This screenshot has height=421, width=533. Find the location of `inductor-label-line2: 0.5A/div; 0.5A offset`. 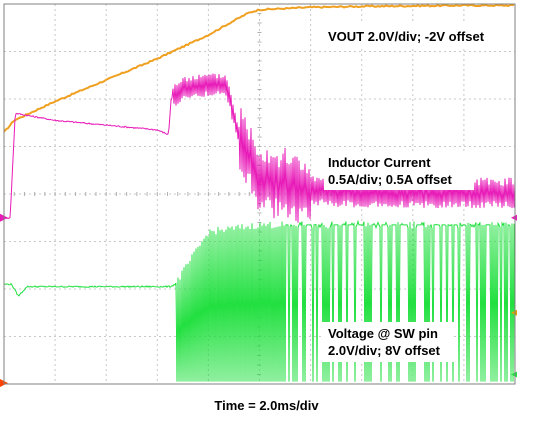

inductor-label-line2: 0.5A/div; 0.5A offset is located at coordinates (390, 179).